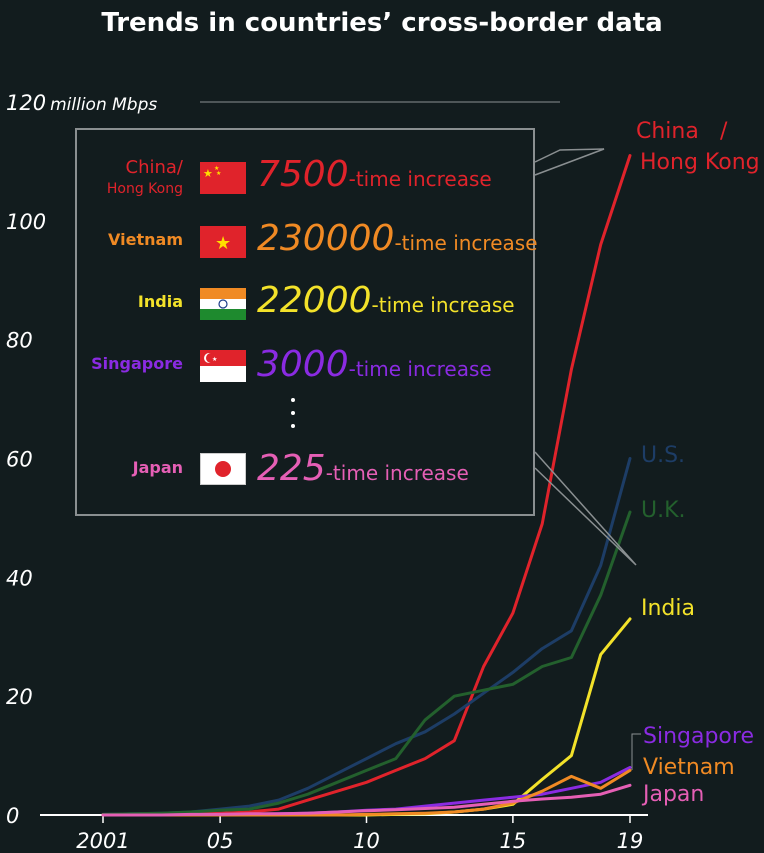 Image resolution: width=764 pixels, height=853 pixels. Describe the element at coordinates (19, 341) in the screenshot. I see `y-tick-label: 80` at that location.